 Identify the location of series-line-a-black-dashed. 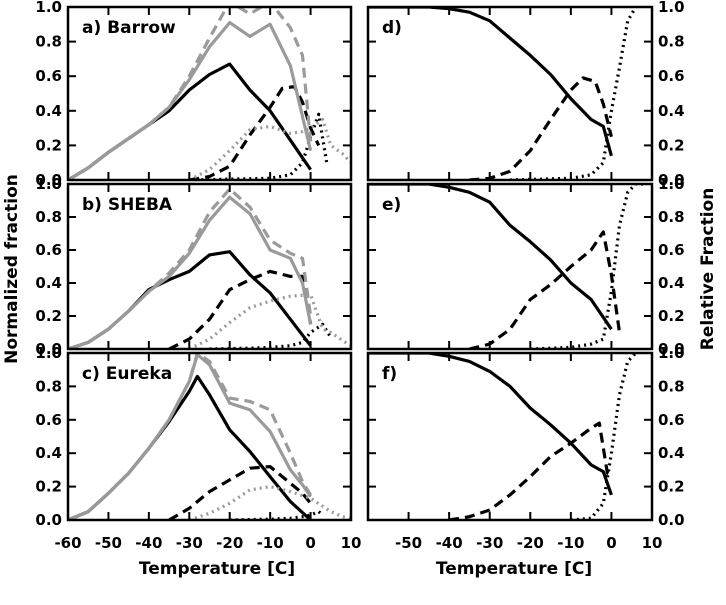
(255, 132).